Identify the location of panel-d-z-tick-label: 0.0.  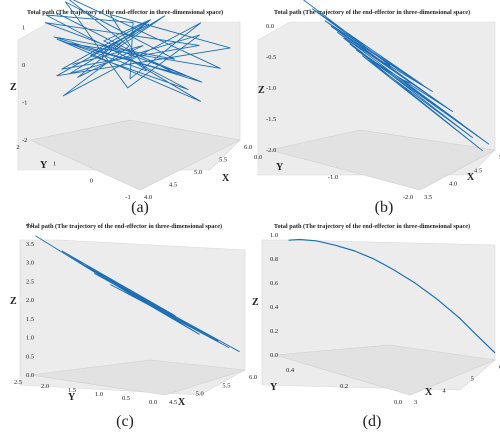
(274, 355).